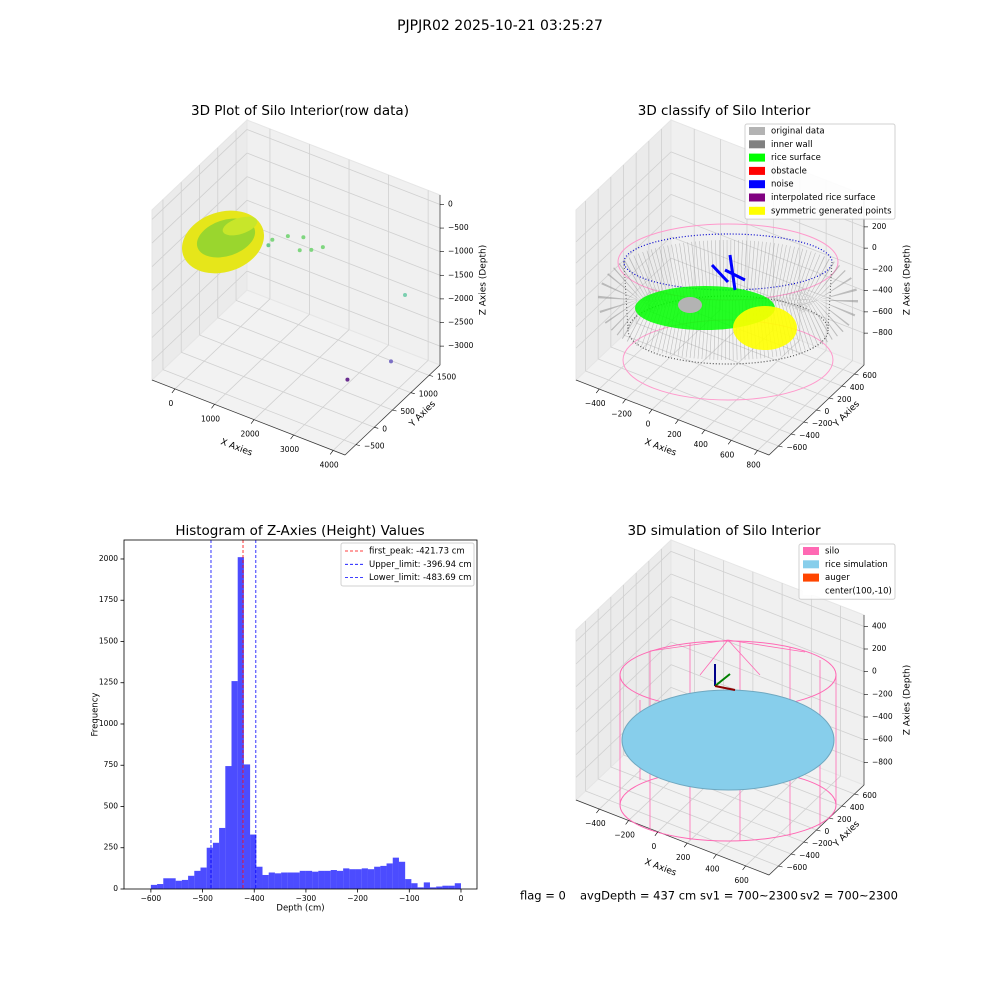  I want to click on legend-label: rice surface, so click(796, 158).